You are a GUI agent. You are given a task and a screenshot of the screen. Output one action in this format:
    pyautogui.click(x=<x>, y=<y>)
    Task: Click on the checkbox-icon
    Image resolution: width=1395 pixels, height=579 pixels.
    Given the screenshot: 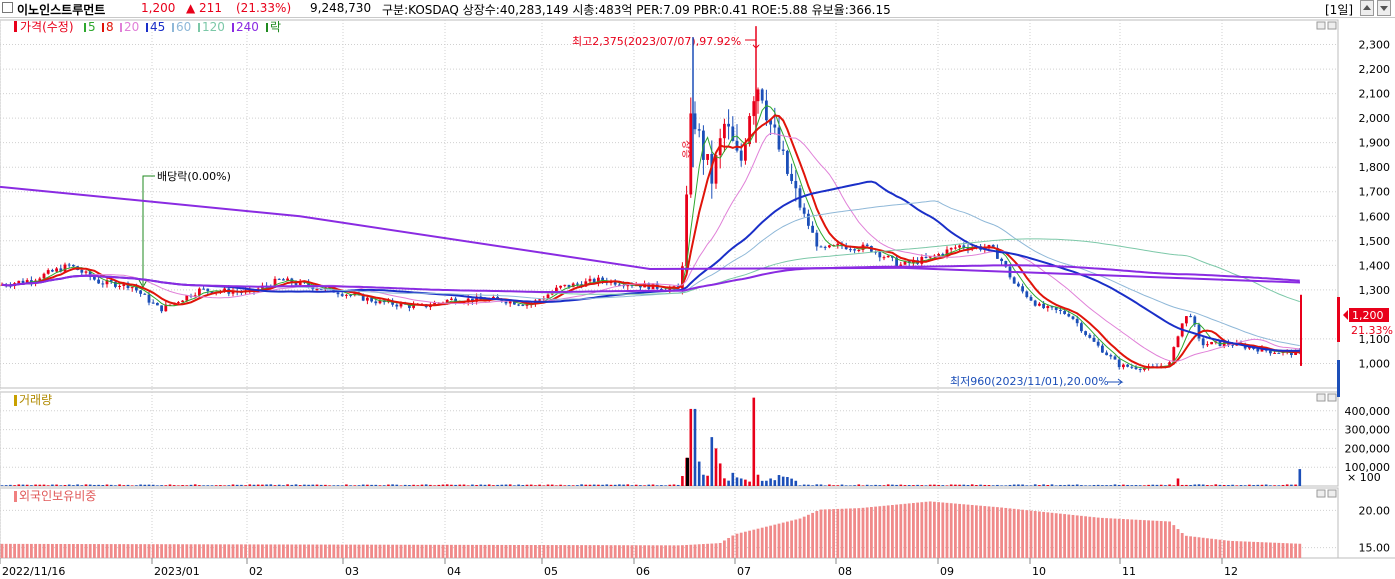 What is the action you would take?
    pyautogui.click(x=7, y=9)
    